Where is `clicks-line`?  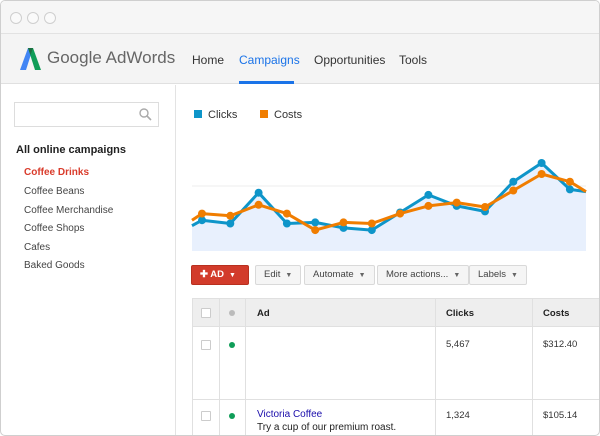
clicks-line is located at coordinates (389, 196).